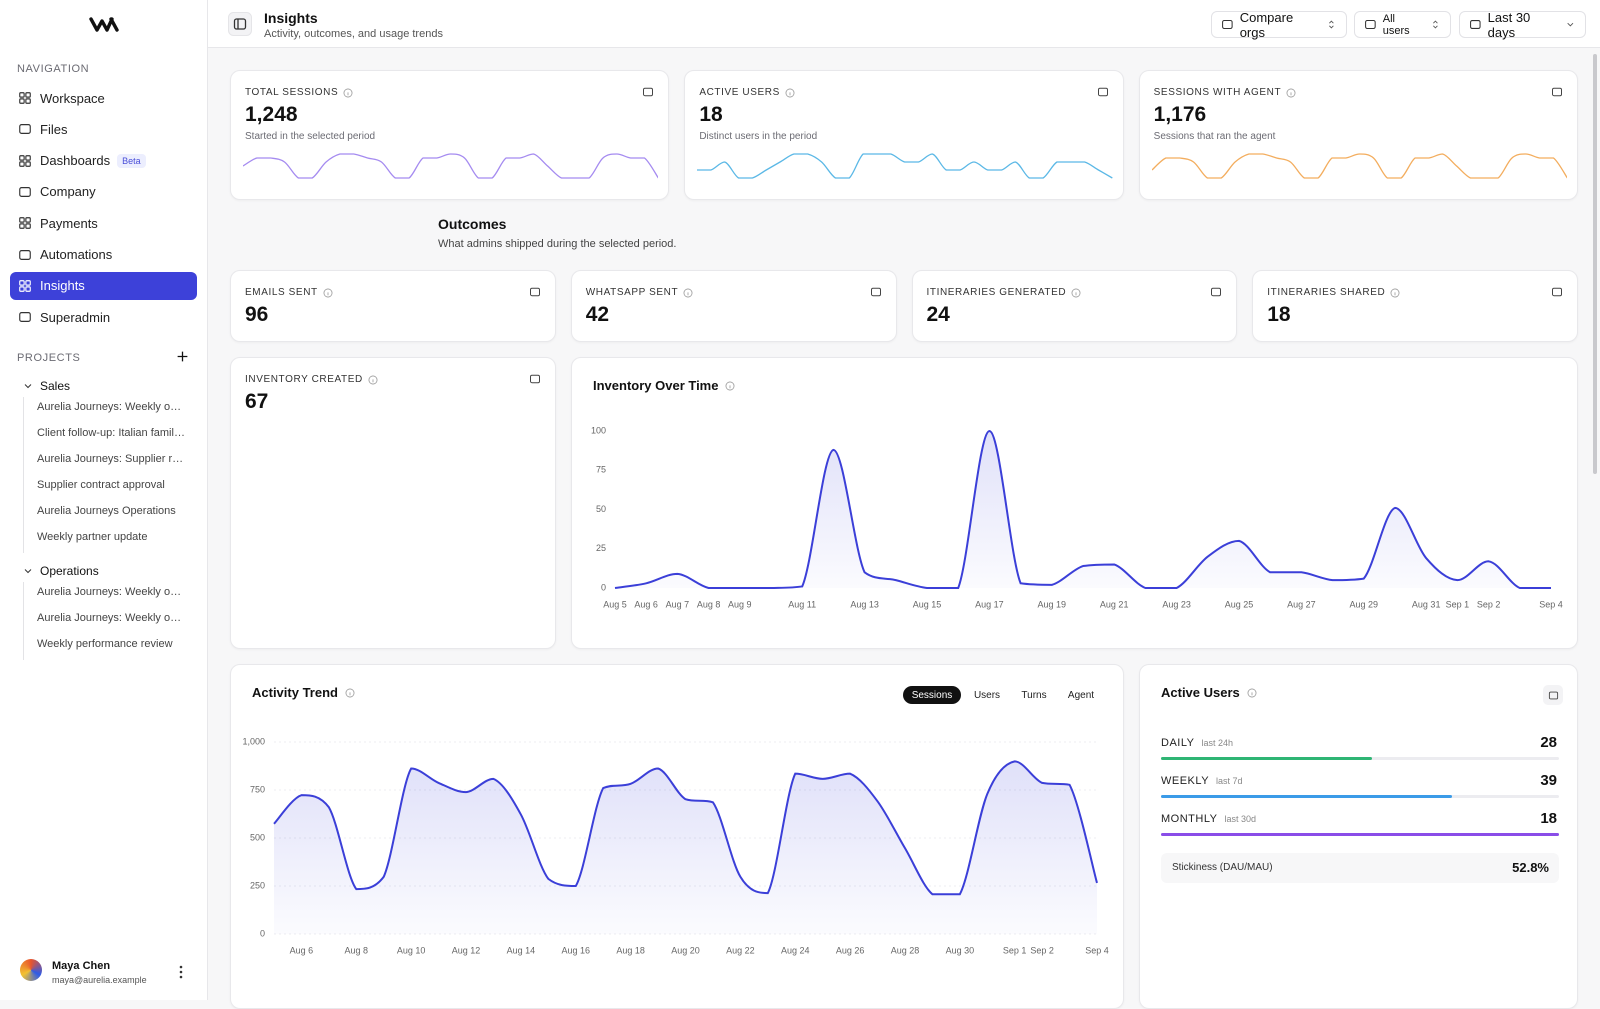 This screenshot has height=1009, width=1600. Describe the element at coordinates (75, 161) in the screenshot. I see `nav-label: Dashboards` at that location.